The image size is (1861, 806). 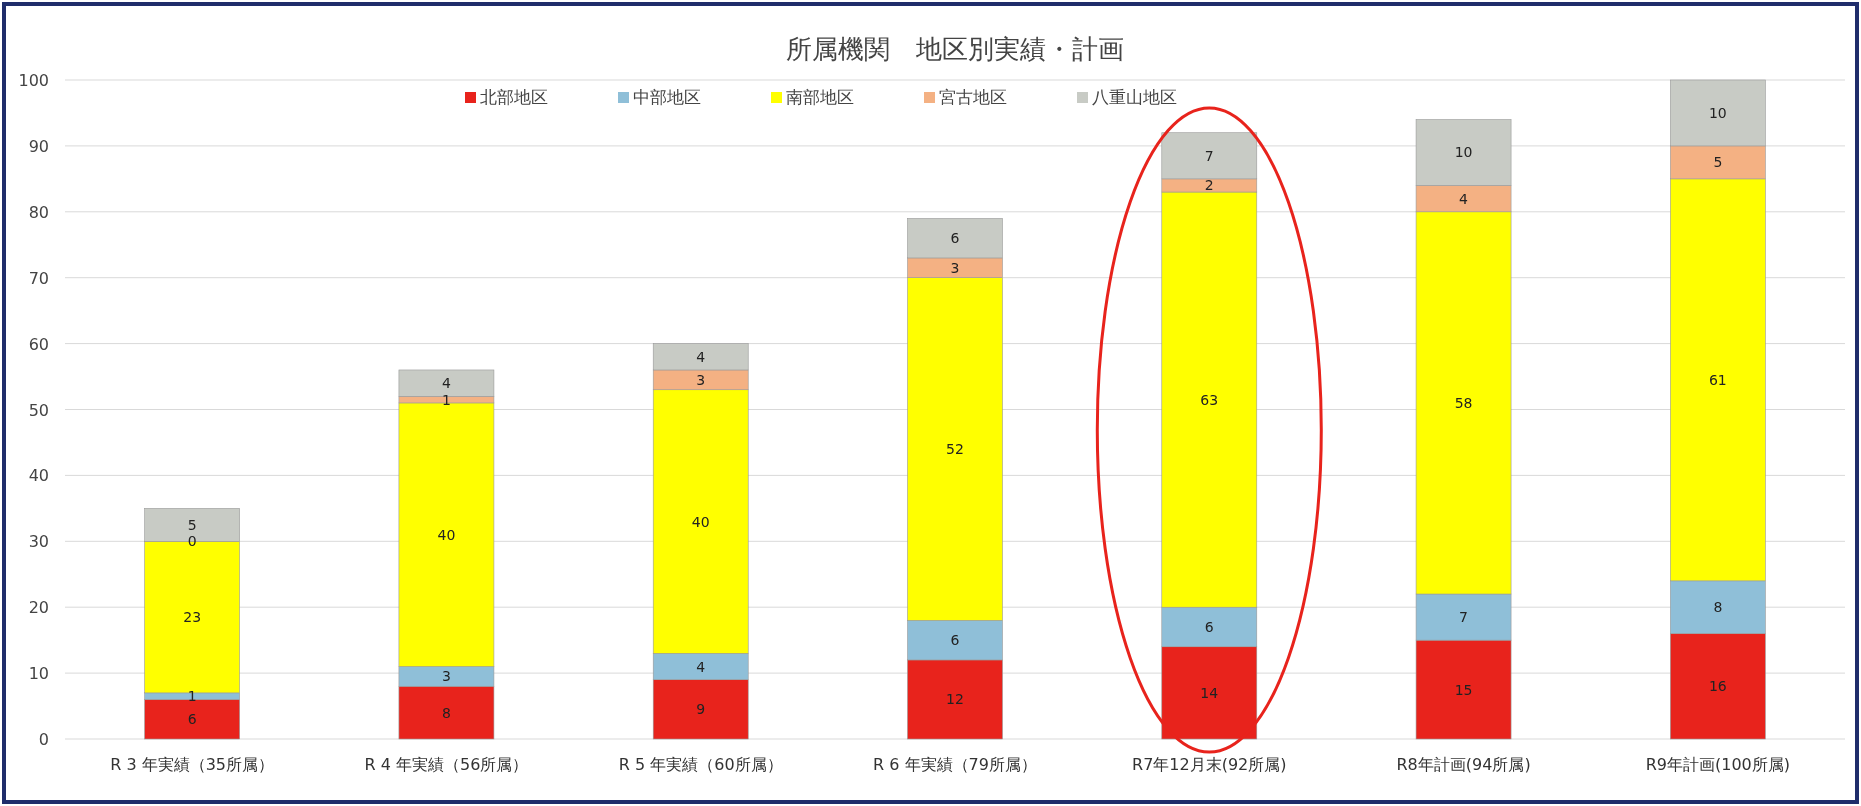 I want to click on y-tick-label: 80, so click(x=38, y=212).